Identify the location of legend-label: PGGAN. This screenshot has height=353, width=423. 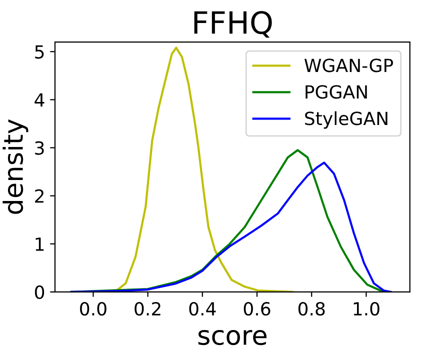
(336, 92).